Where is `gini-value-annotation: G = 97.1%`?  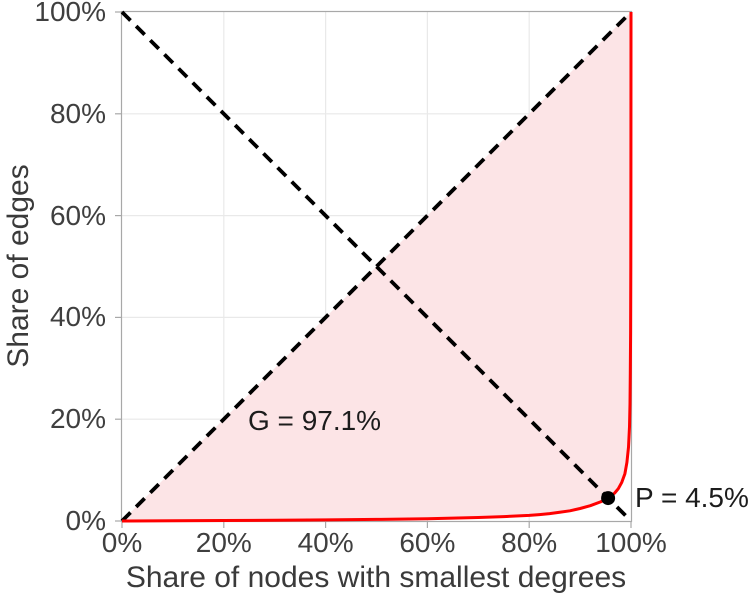
gini-value-annotation: G = 97.1% is located at coordinates (315, 420).